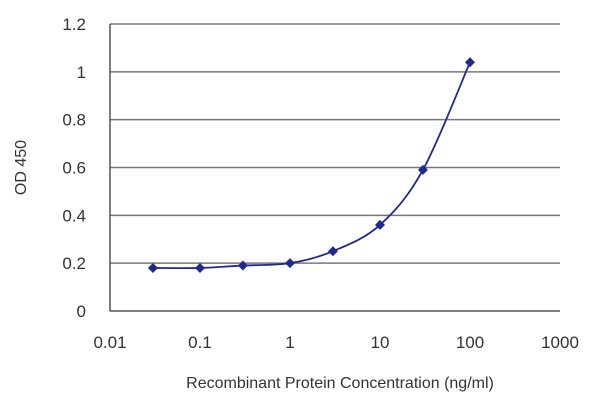 This screenshot has height=400, width=600. What do you see at coordinates (74, 24) in the screenshot?
I see `y-tick-label: 1.2` at bounding box center [74, 24].